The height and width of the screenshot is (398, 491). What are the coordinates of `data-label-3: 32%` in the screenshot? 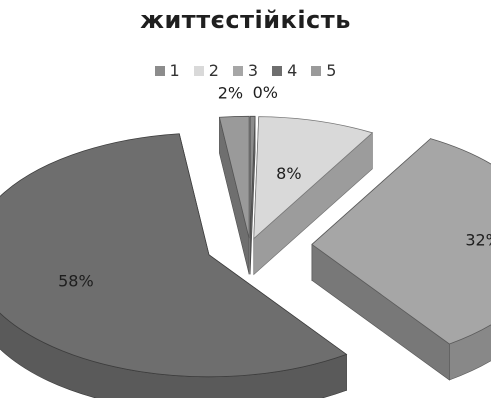 It's located at (478, 239).